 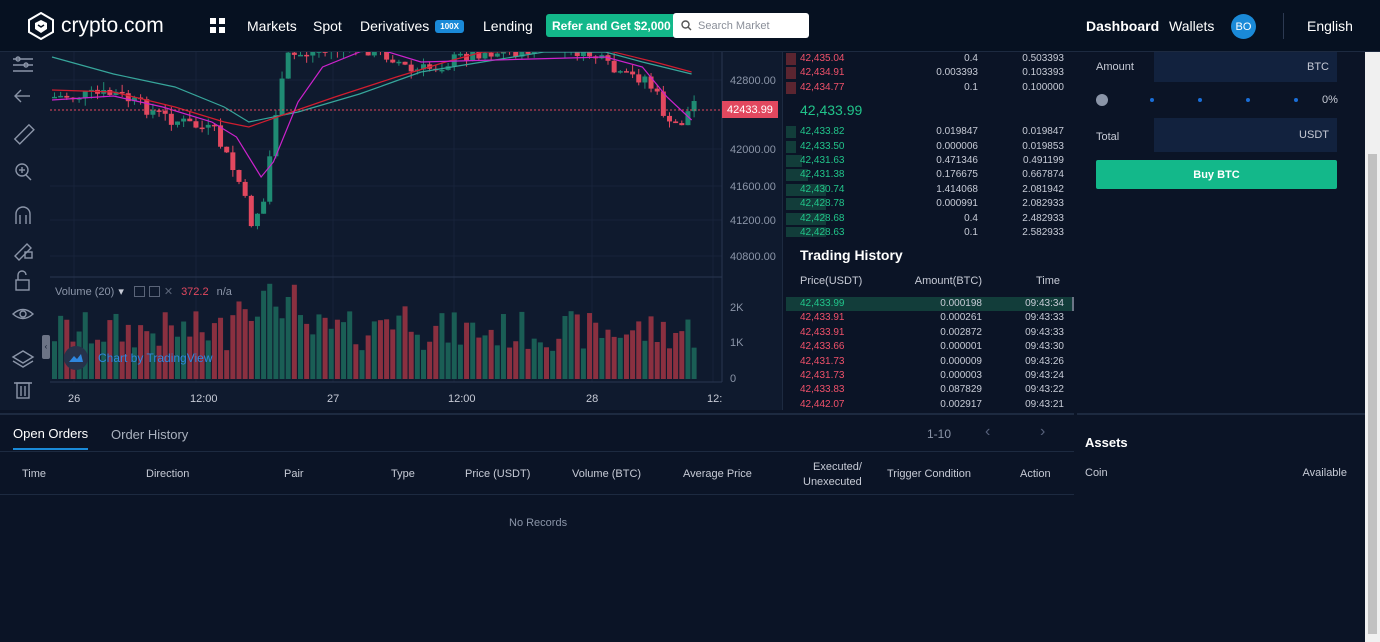 I want to click on history-scroll-thumb, so click(x=1073, y=304).